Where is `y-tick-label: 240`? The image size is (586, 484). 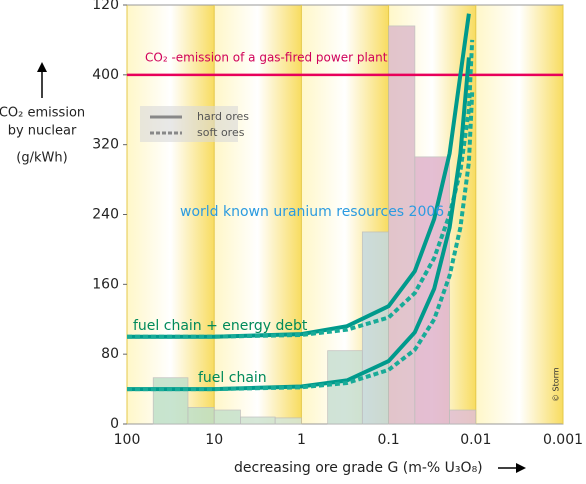
y-tick-label: 240 is located at coordinates (105, 215).